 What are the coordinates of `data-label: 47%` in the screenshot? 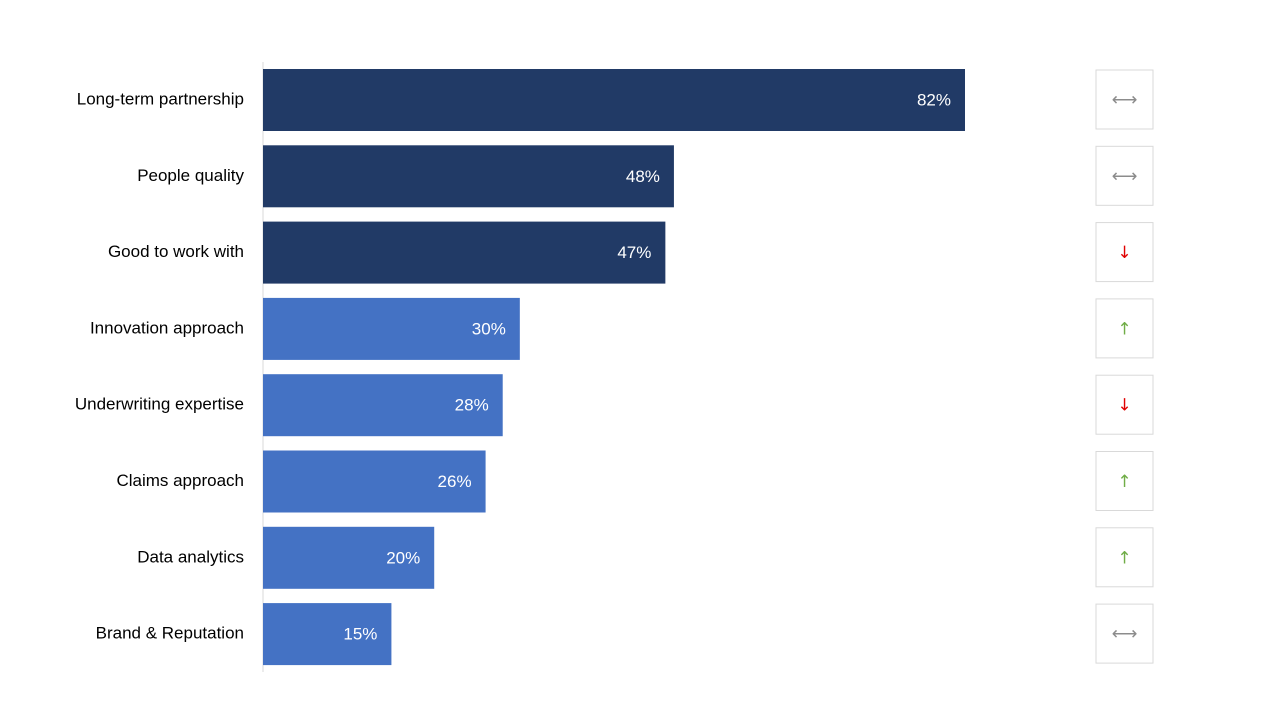 It's located at (634, 252).